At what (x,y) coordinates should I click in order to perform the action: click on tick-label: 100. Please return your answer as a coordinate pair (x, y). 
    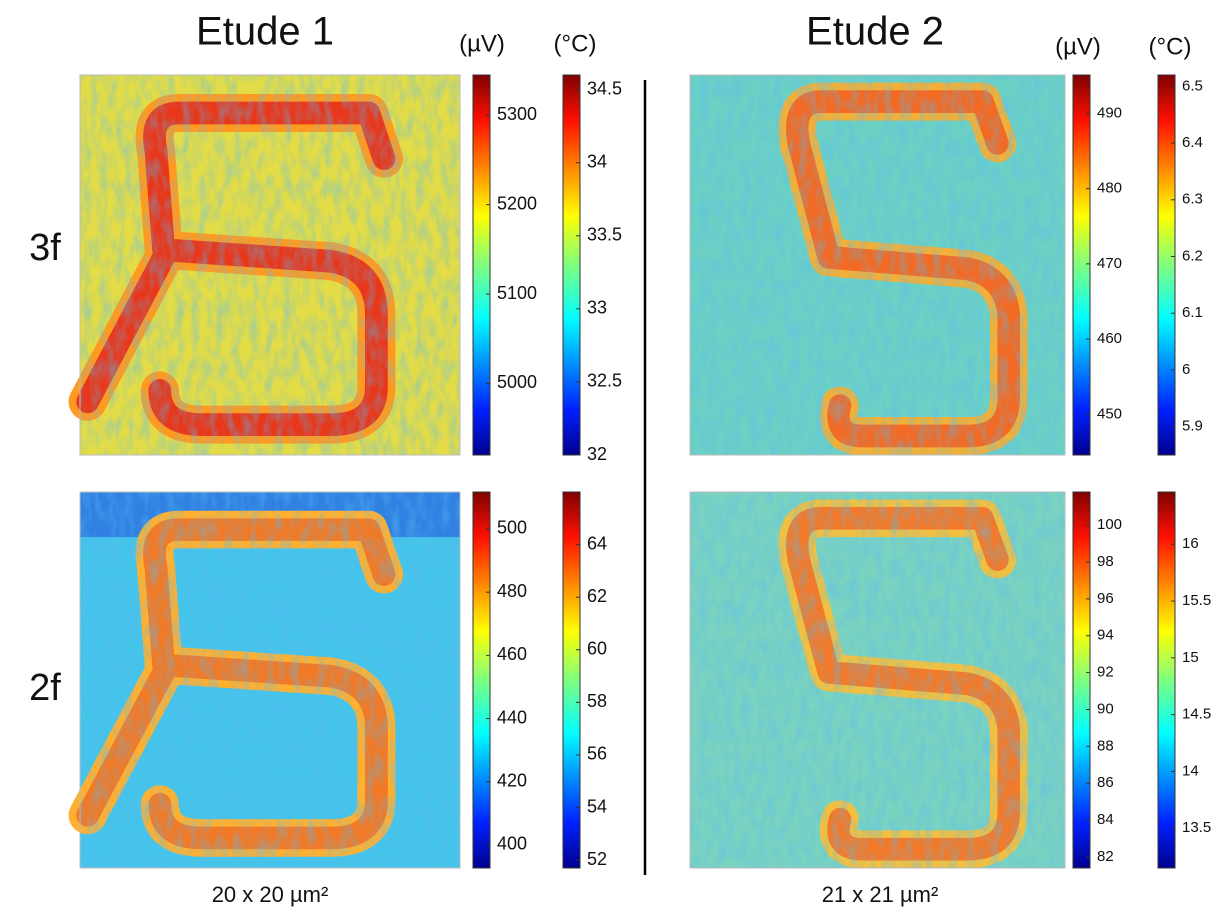
    Looking at the image, I should click on (1109, 524).